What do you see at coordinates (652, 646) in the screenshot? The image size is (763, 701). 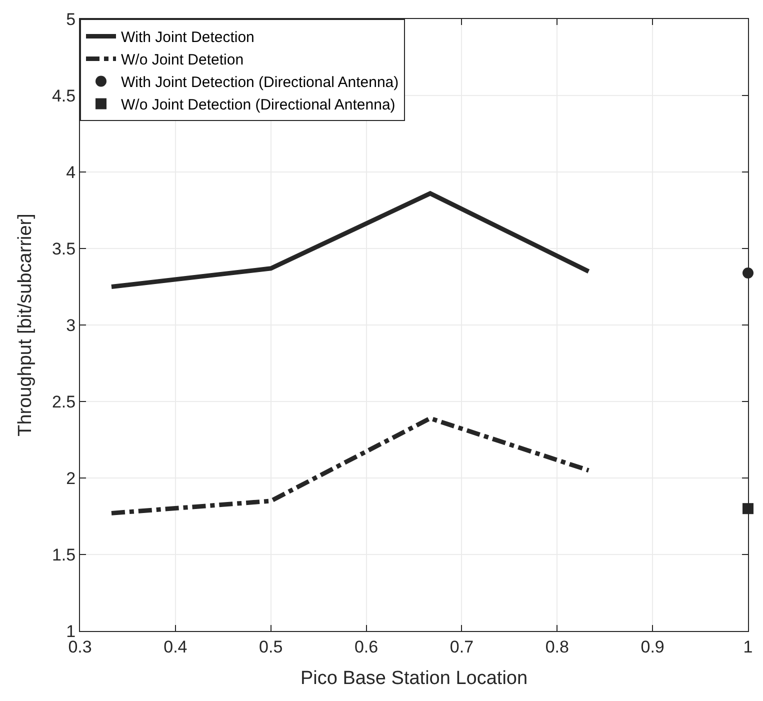 I see `x-tick-label: 0.9` at bounding box center [652, 646].